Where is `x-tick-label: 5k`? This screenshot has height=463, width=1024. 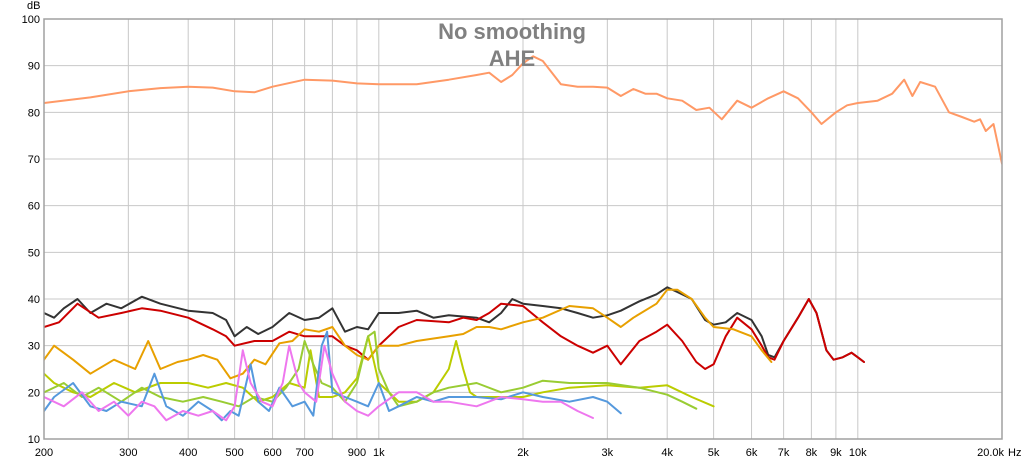
x-tick-label: 5k is located at coordinates (714, 453).